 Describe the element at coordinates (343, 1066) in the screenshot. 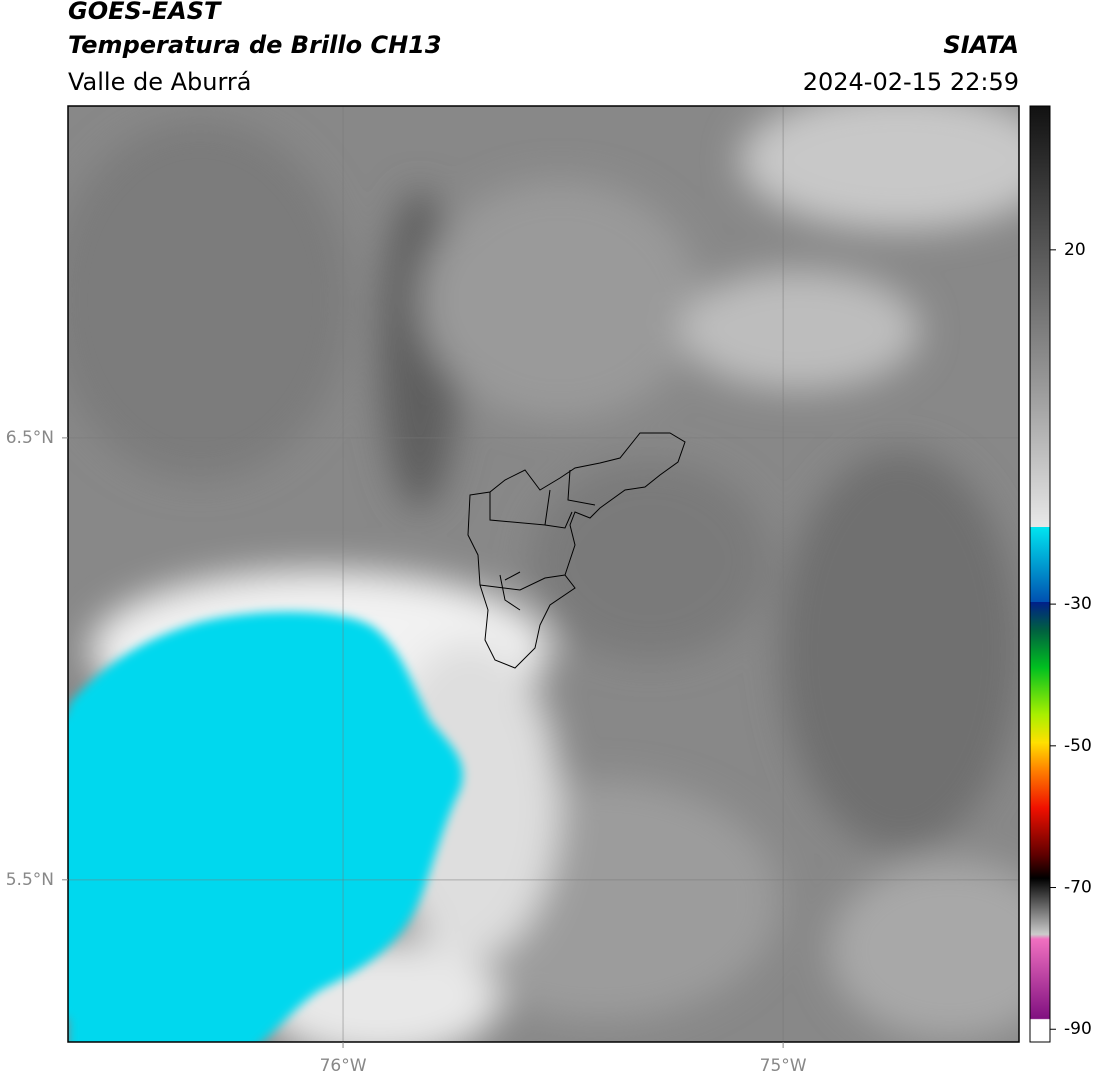

I see `x-tick-label: 76°W` at that location.